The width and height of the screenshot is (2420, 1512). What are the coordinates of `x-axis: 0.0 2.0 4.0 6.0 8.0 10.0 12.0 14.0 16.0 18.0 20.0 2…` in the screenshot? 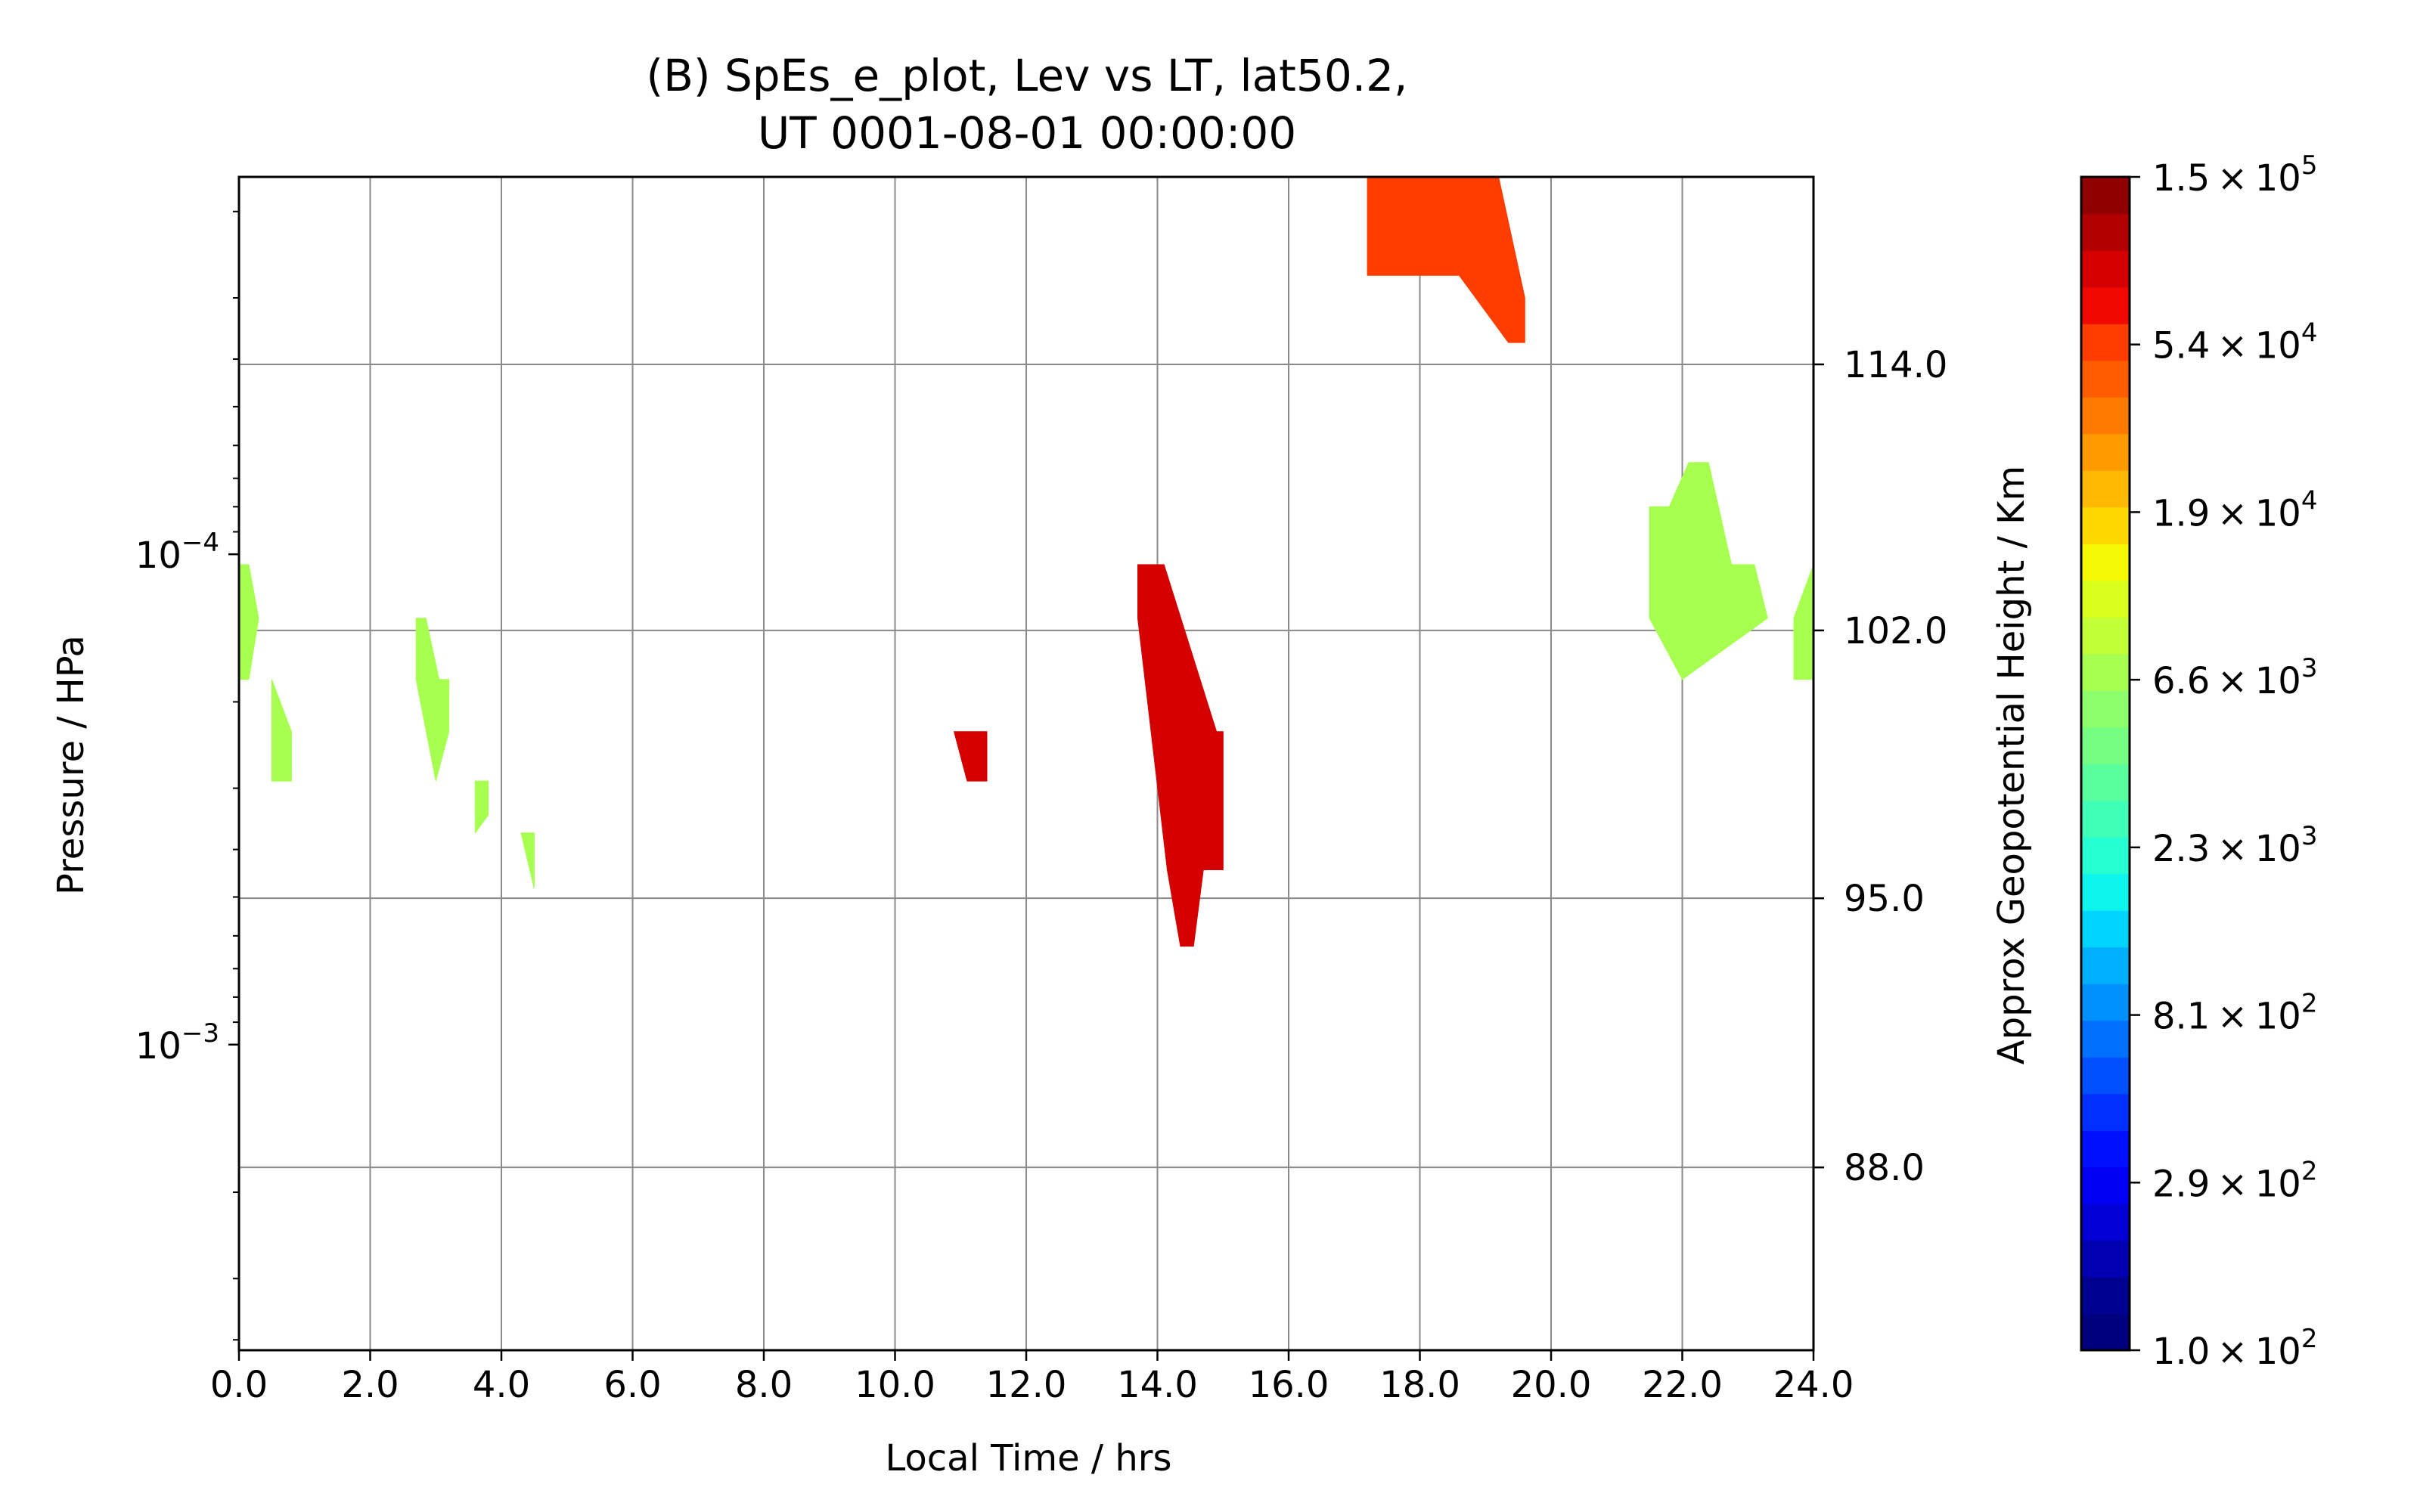 It's located at (1032, 1378).